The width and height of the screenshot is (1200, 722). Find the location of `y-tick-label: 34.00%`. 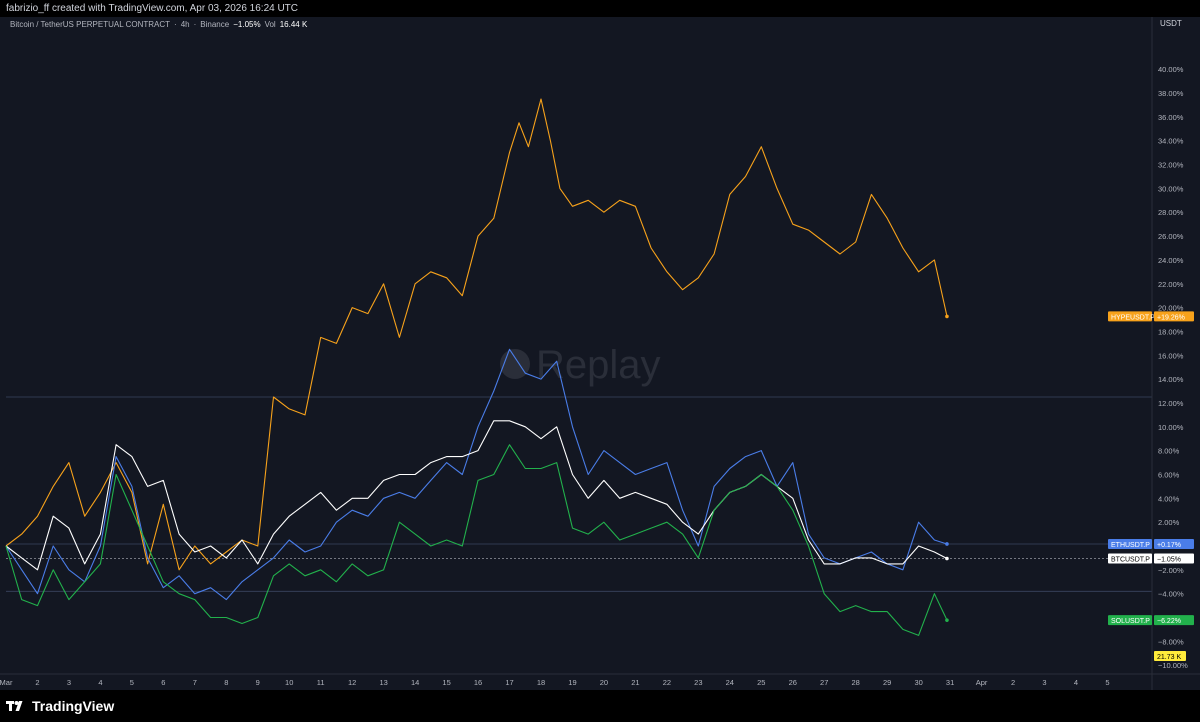

y-tick-label: 34.00% is located at coordinates (1171, 141).